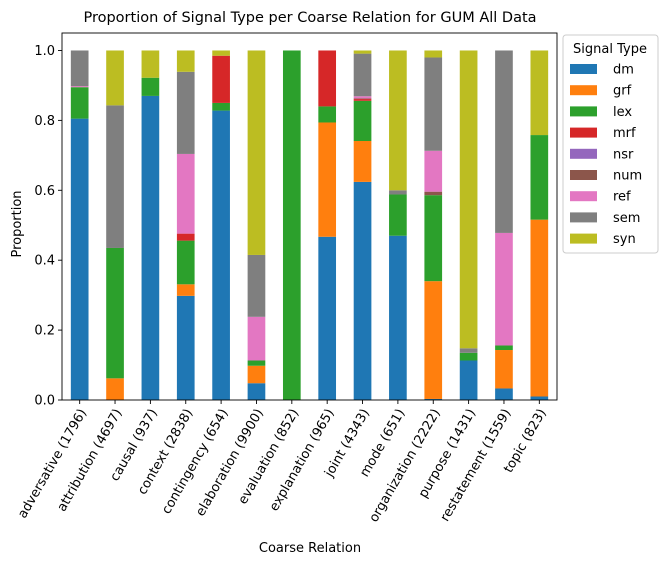 The width and height of the screenshot is (664, 570). Describe the element at coordinates (583, 69) in the screenshot. I see `legend-swatch-dm` at that location.